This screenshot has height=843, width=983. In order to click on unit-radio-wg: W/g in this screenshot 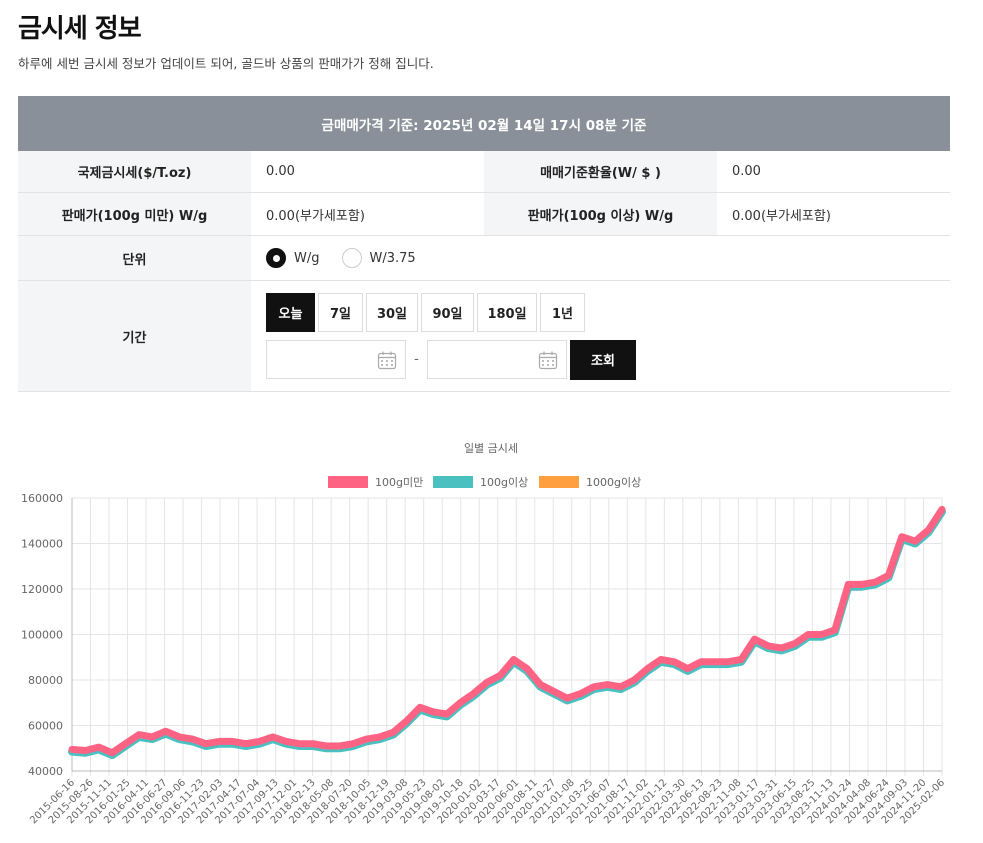, I will do `click(293, 258)`.